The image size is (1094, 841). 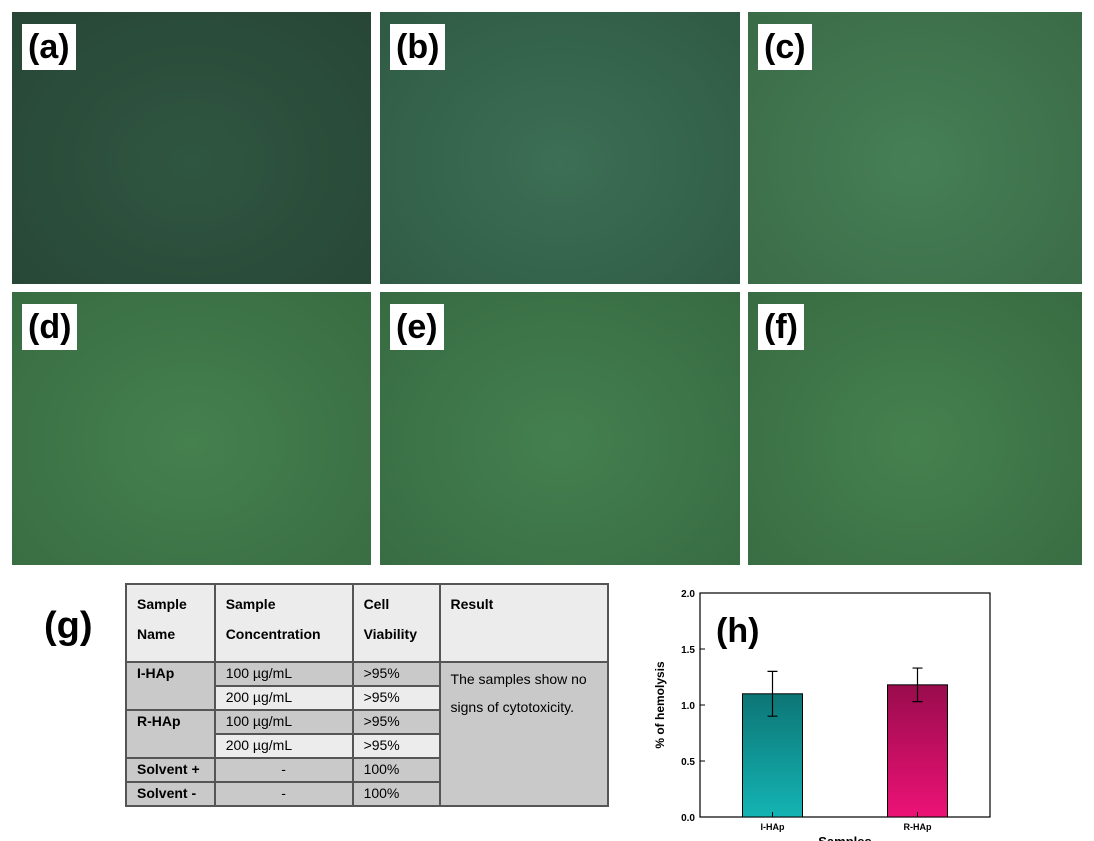 What do you see at coordinates (688, 706) in the screenshot?
I see `y-tick-label: 1.0` at bounding box center [688, 706].